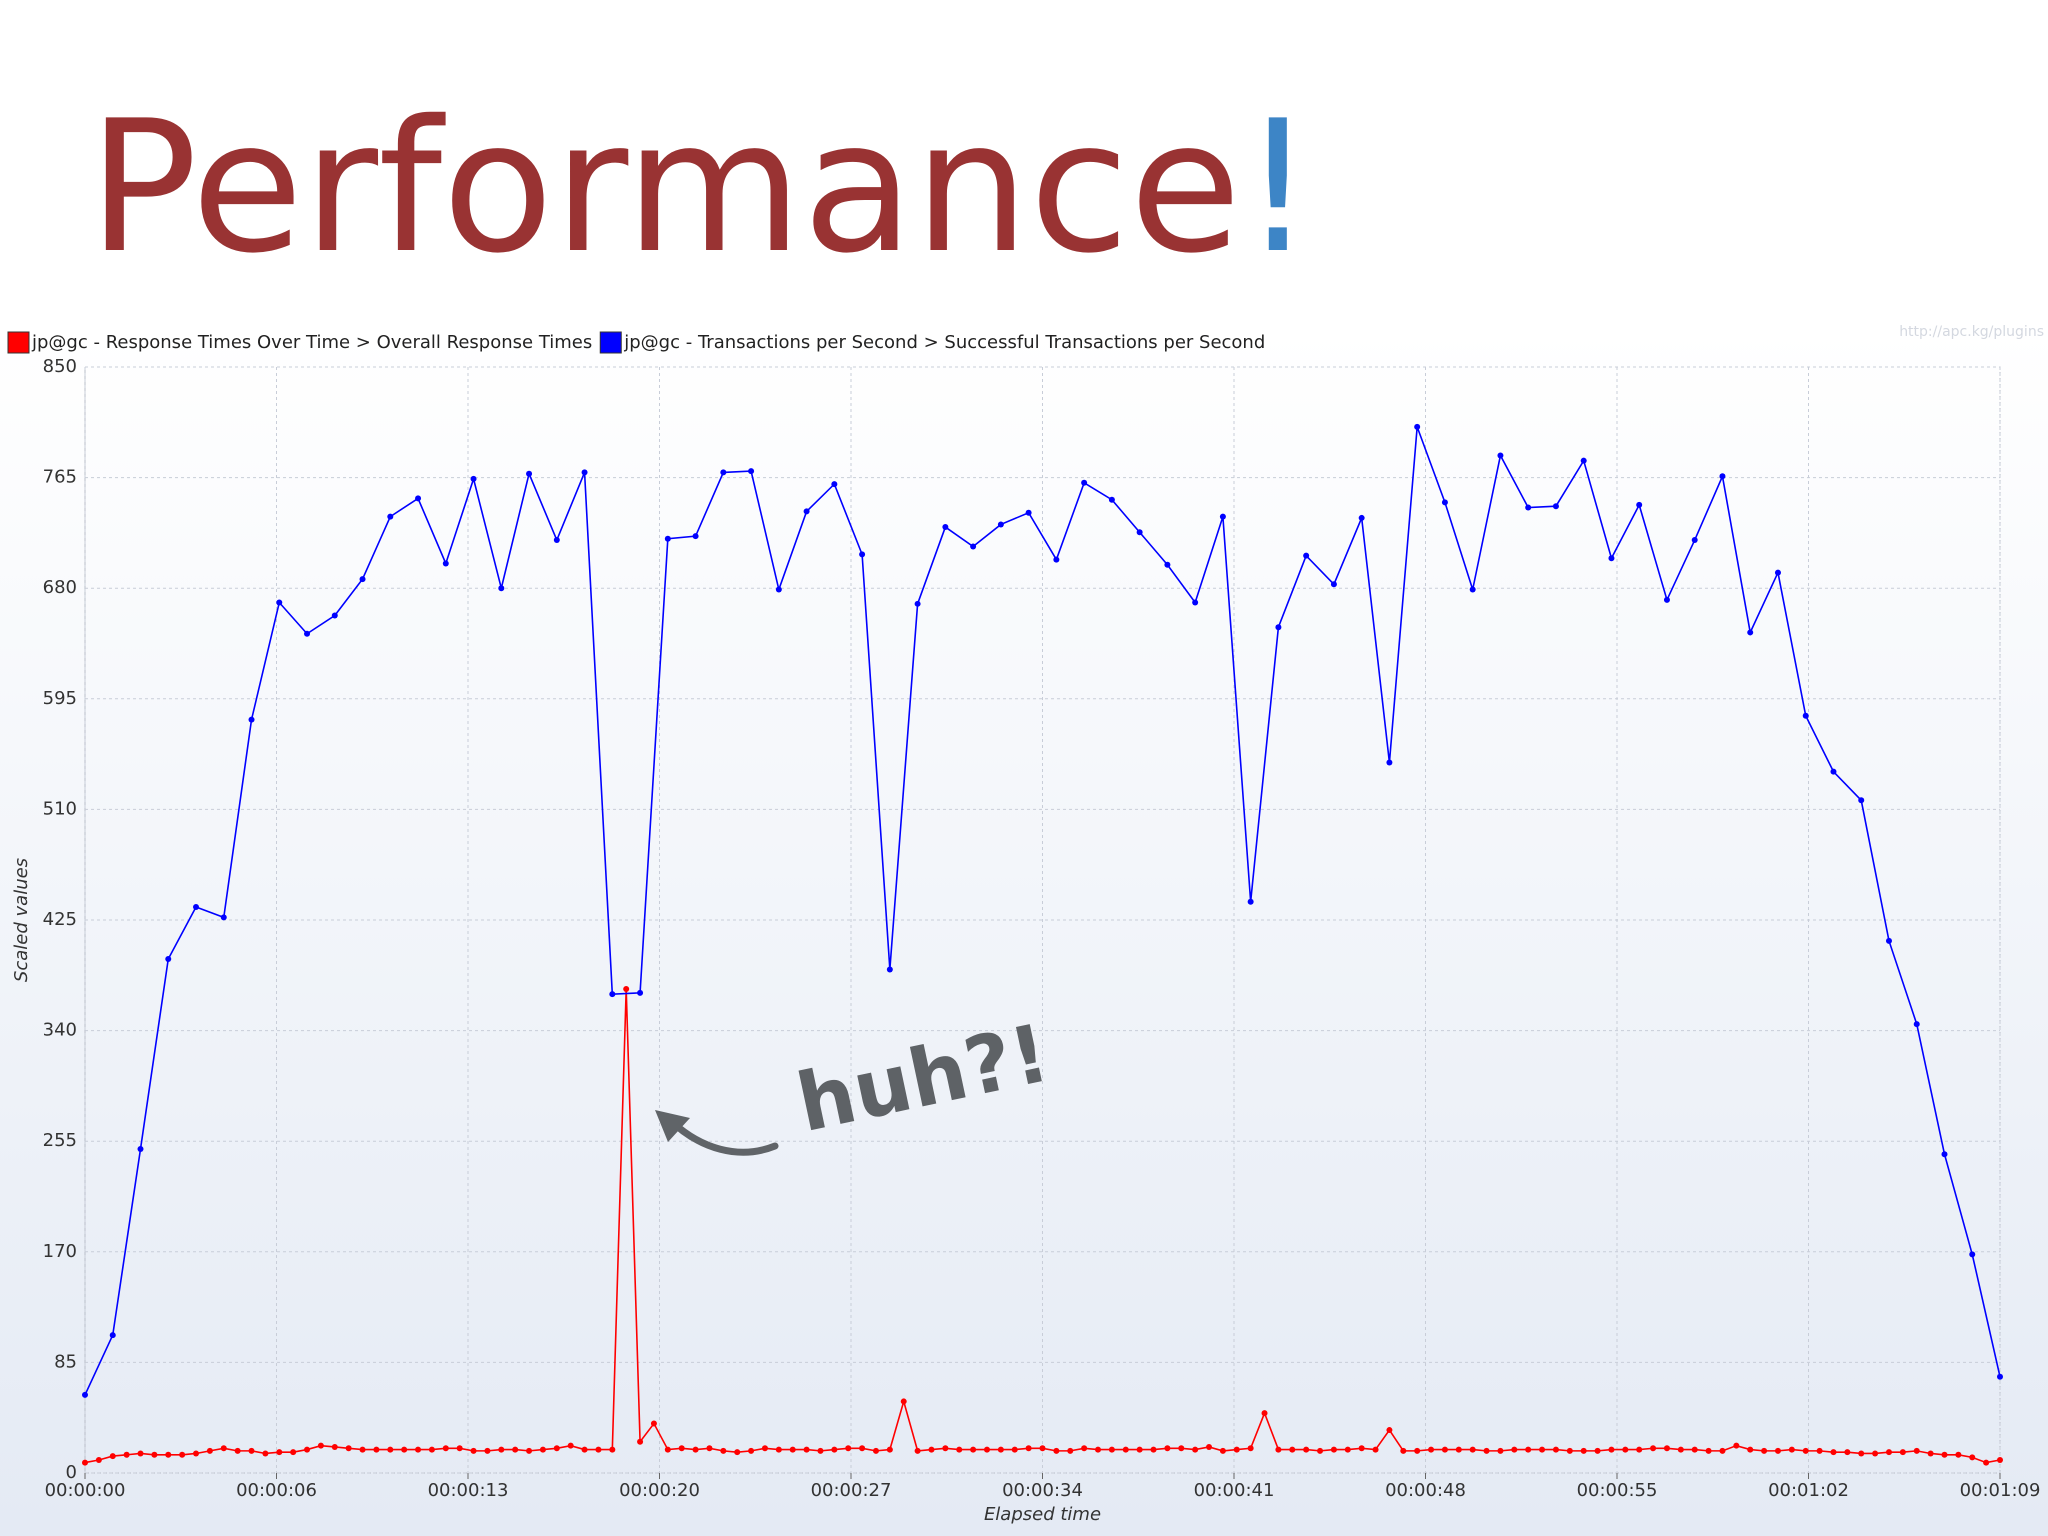  What do you see at coordinates (2000, 1490) in the screenshot?
I see `x-tick-label: 00:01:09` at bounding box center [2000, 1490].